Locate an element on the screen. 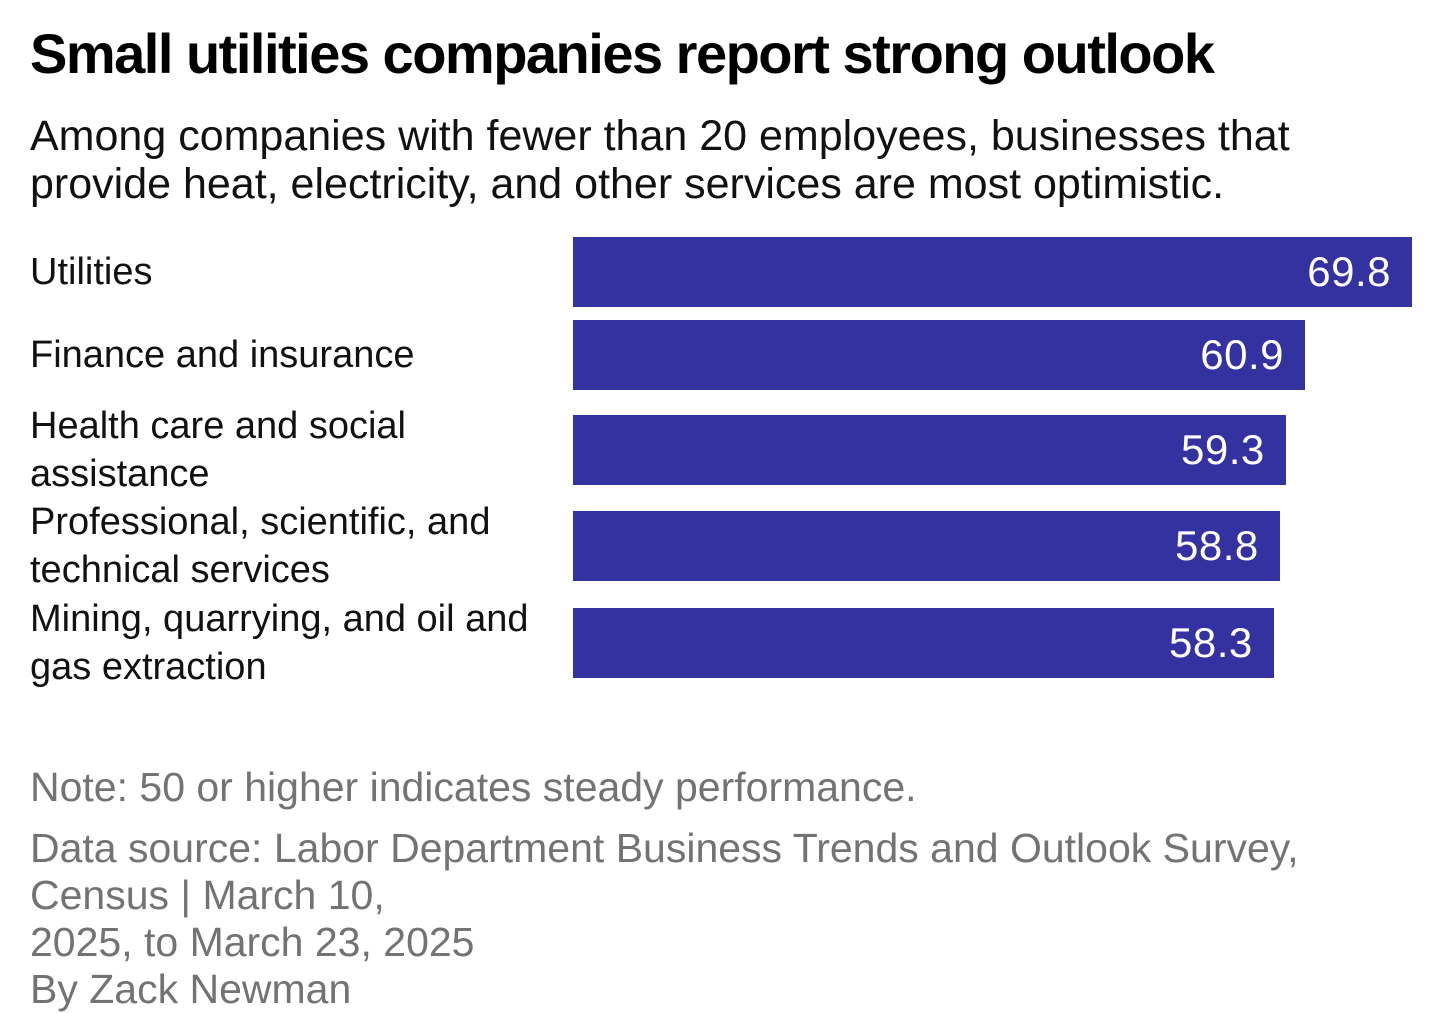 This screenshot has width=1440, height=1013. data-source-line: 2025, to March 23, 2025 is located at coordinates (252, 942).